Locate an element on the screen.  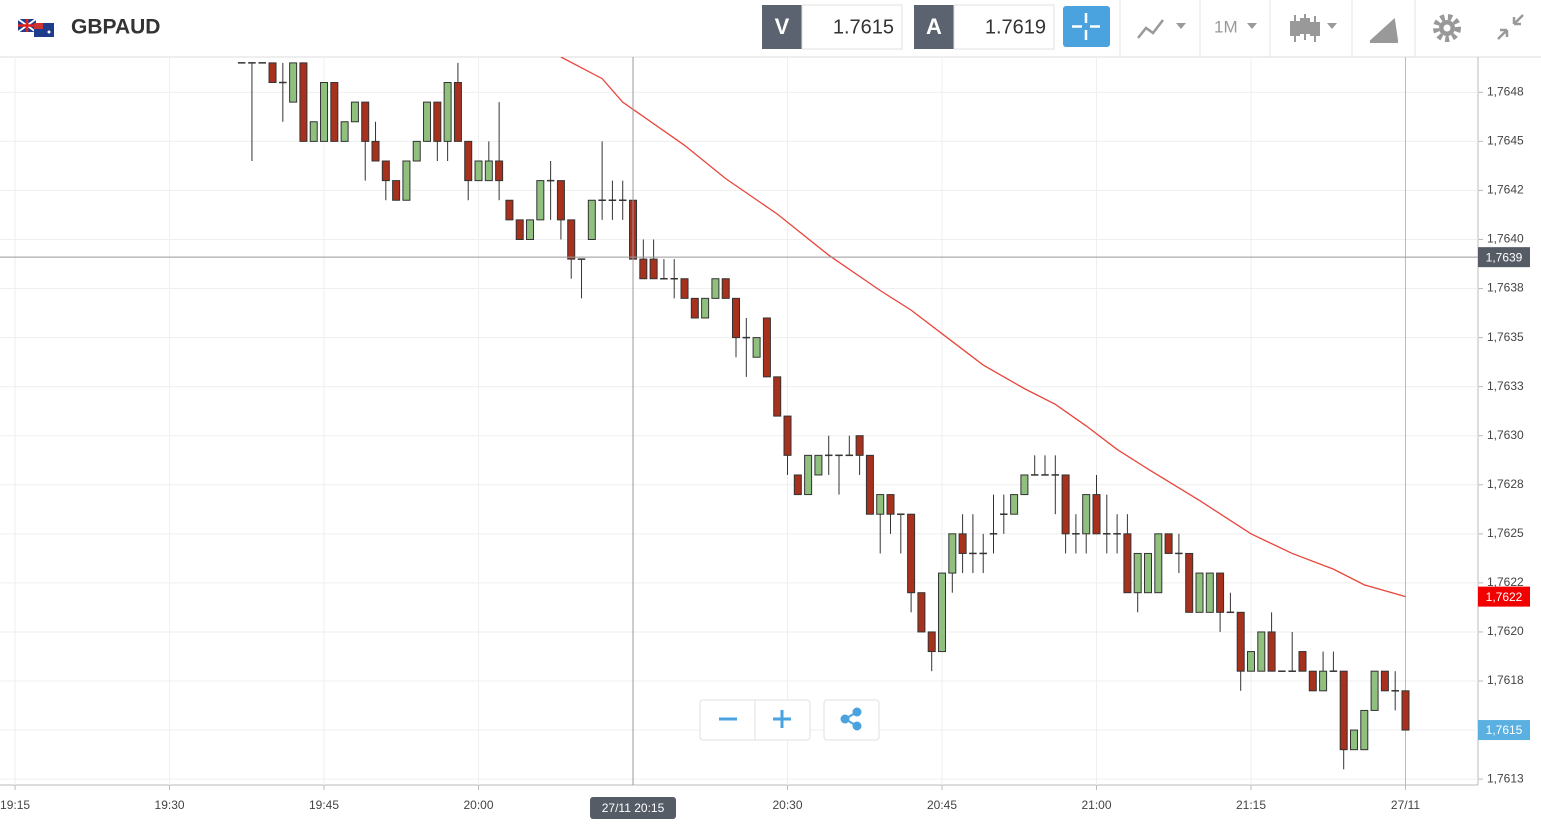
x-tick-label: 20:00 is located at coordinates (479, 805).